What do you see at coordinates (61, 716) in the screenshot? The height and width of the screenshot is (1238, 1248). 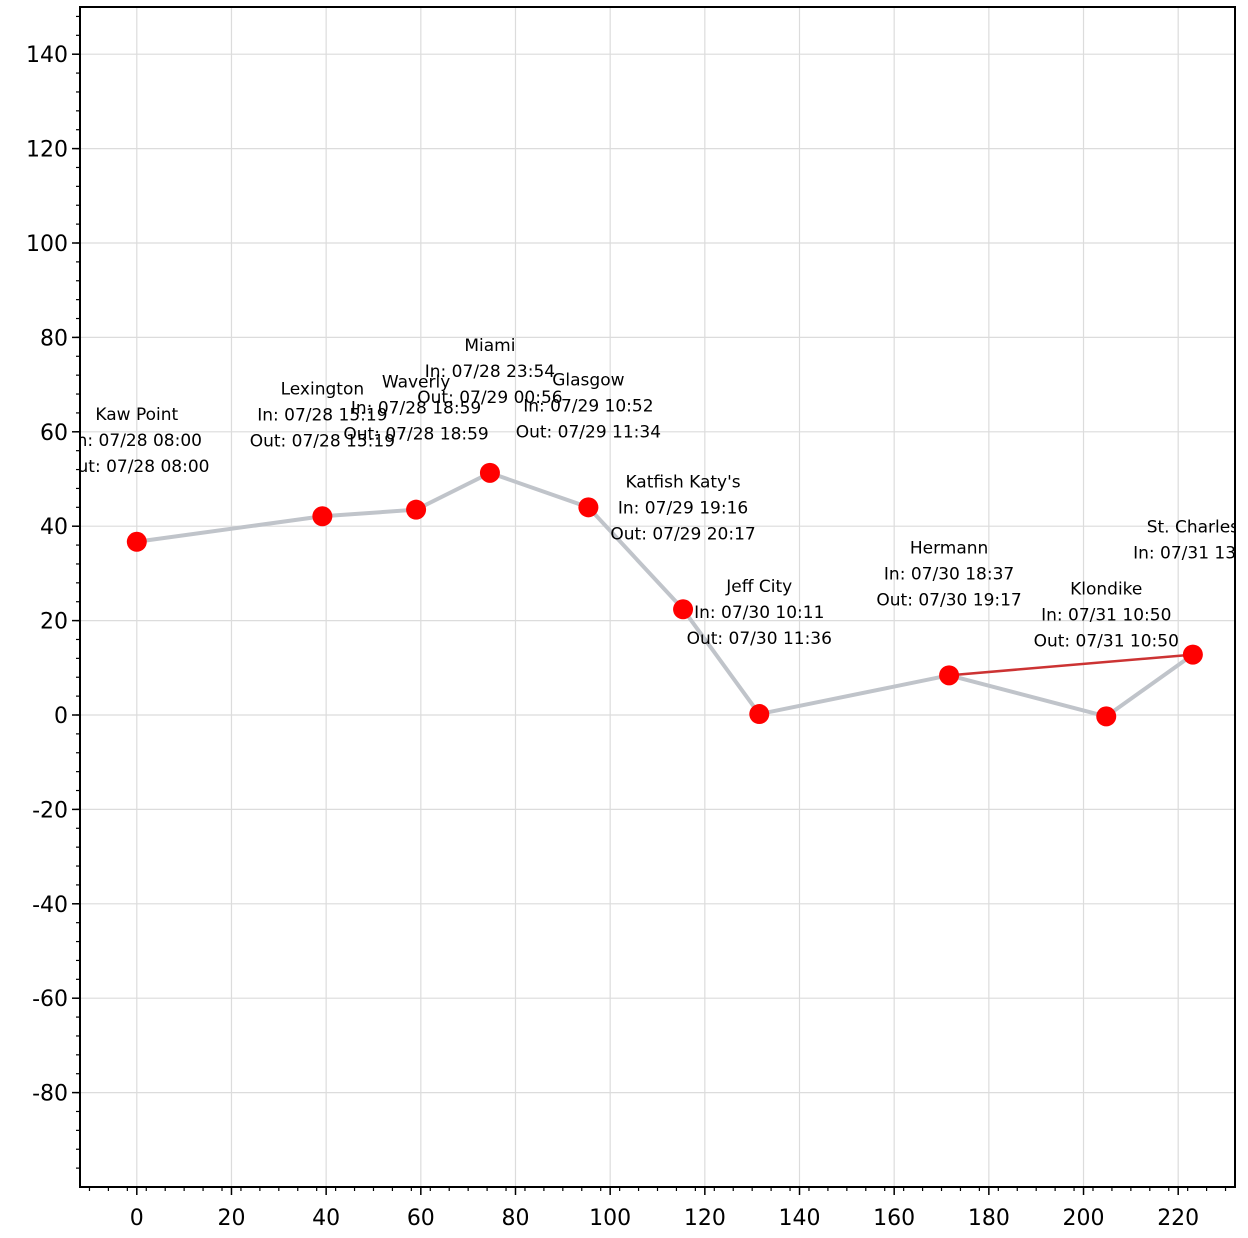 I see `y-tick-label: 0` at bounding box center [61, 716].